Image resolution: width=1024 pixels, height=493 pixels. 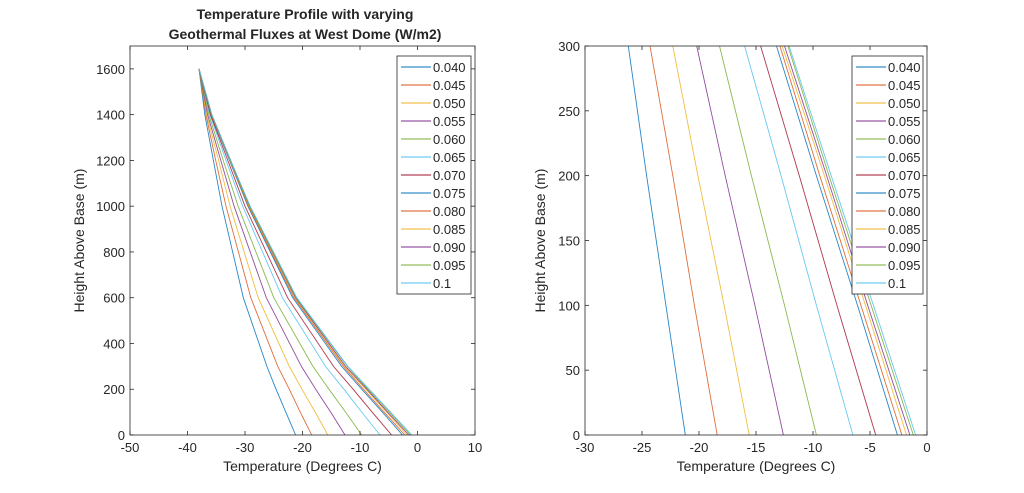 I want to click on x-tick-label: -25, so click(x=642, y=447).